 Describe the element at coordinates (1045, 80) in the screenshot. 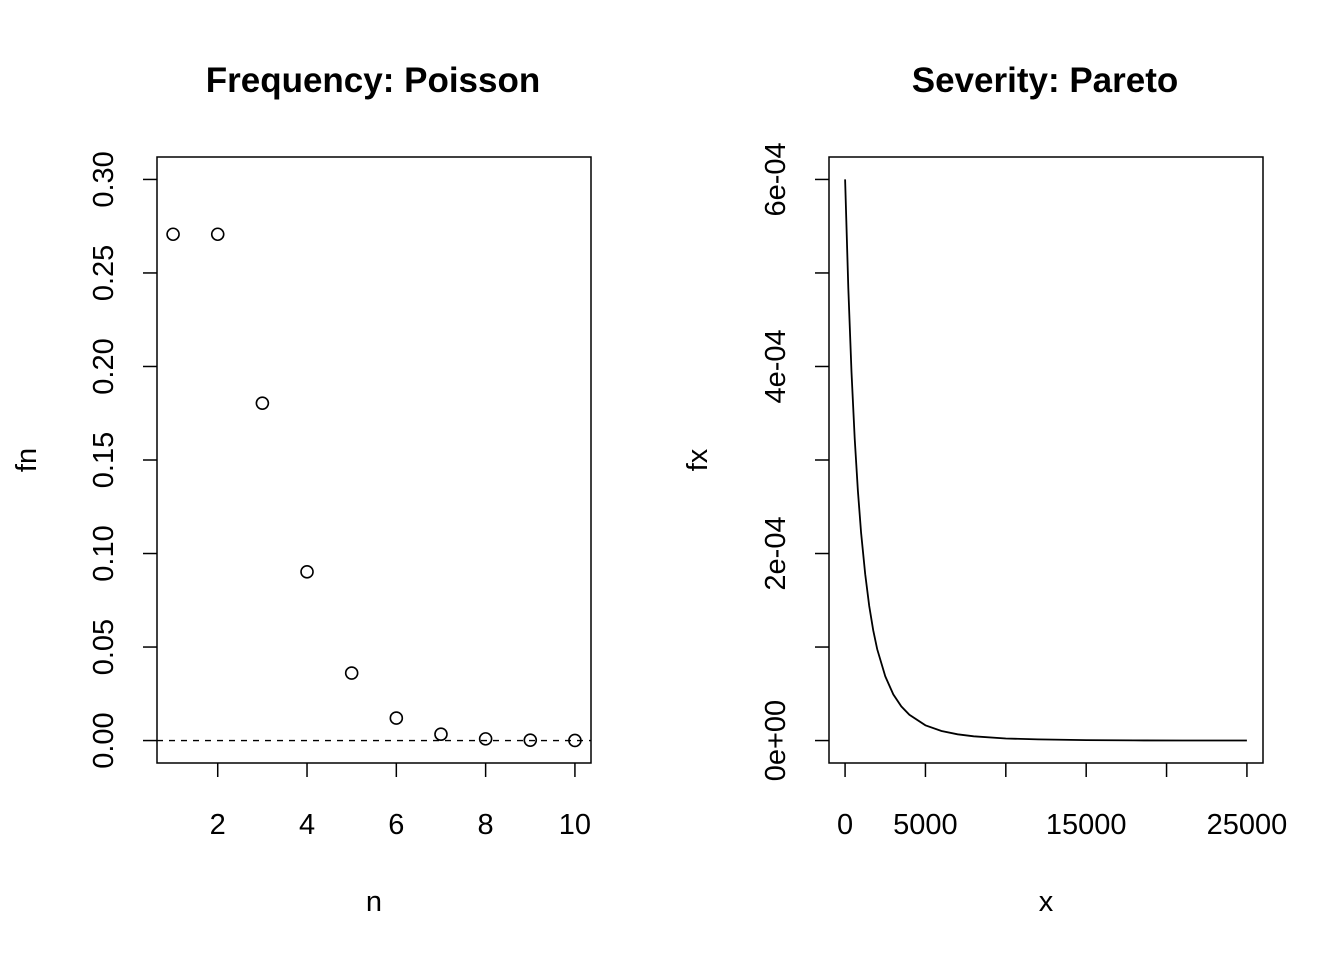

I see `chart-title: Severity: Pareto` at that location.